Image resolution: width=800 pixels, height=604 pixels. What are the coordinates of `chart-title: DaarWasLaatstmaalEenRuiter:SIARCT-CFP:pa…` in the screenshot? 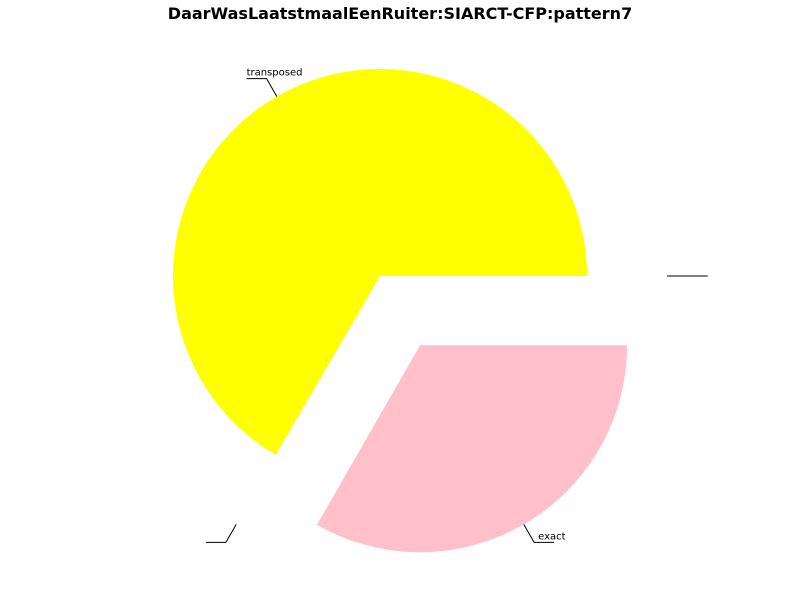 It's located at (400, 13).